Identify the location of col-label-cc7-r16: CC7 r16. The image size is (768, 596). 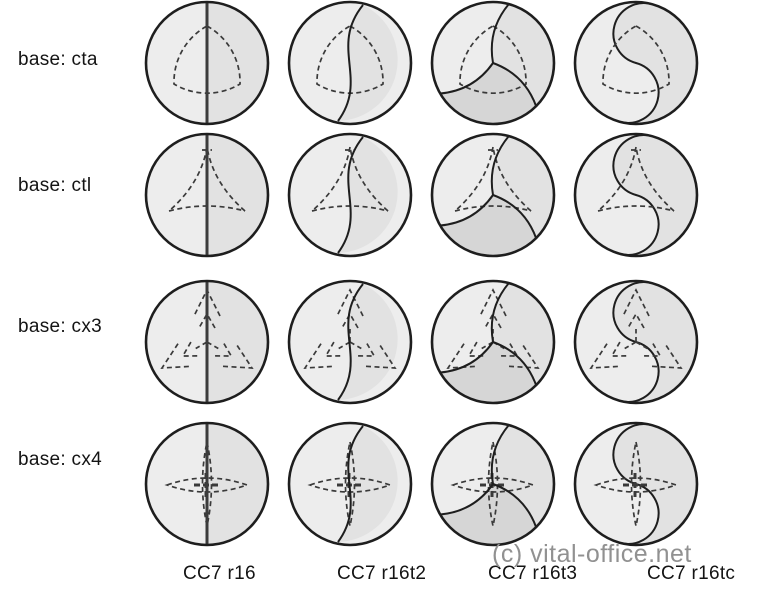
(219, 573).